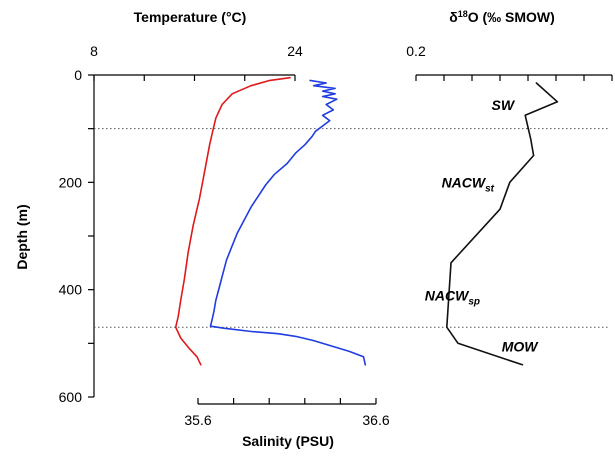 The width and height of the screenshot is (615, 456). What do you see at coordinates (71, 182) in the screenshot?
I see `depth-tick-label: 200` at bounding box center [71, 182].